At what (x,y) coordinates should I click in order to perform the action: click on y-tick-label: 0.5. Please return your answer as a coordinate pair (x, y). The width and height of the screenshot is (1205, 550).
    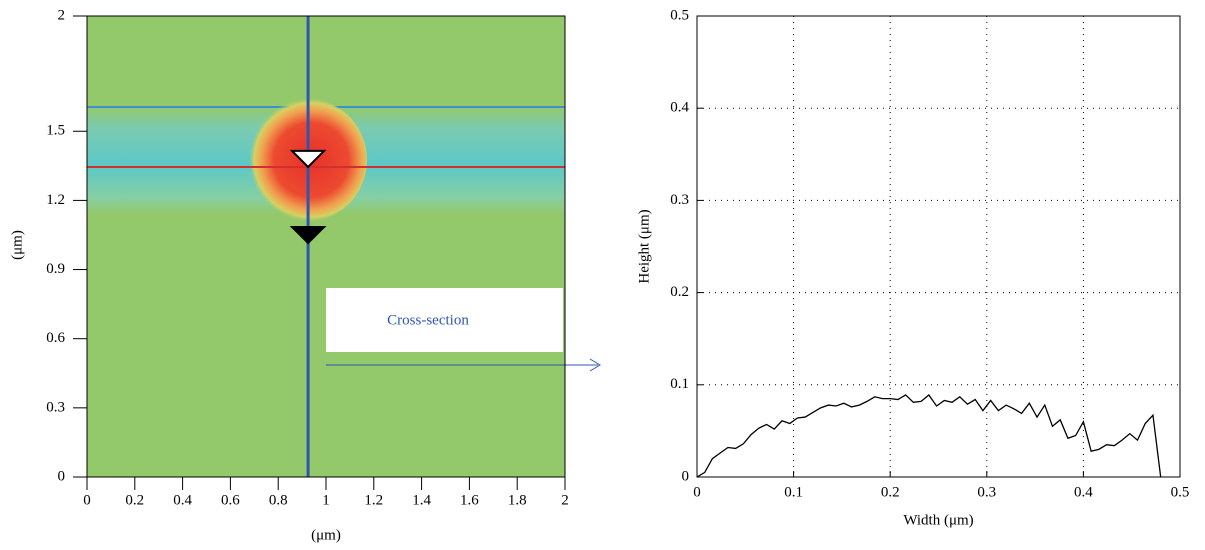
    Looking at the image, I should click on (679, 15).